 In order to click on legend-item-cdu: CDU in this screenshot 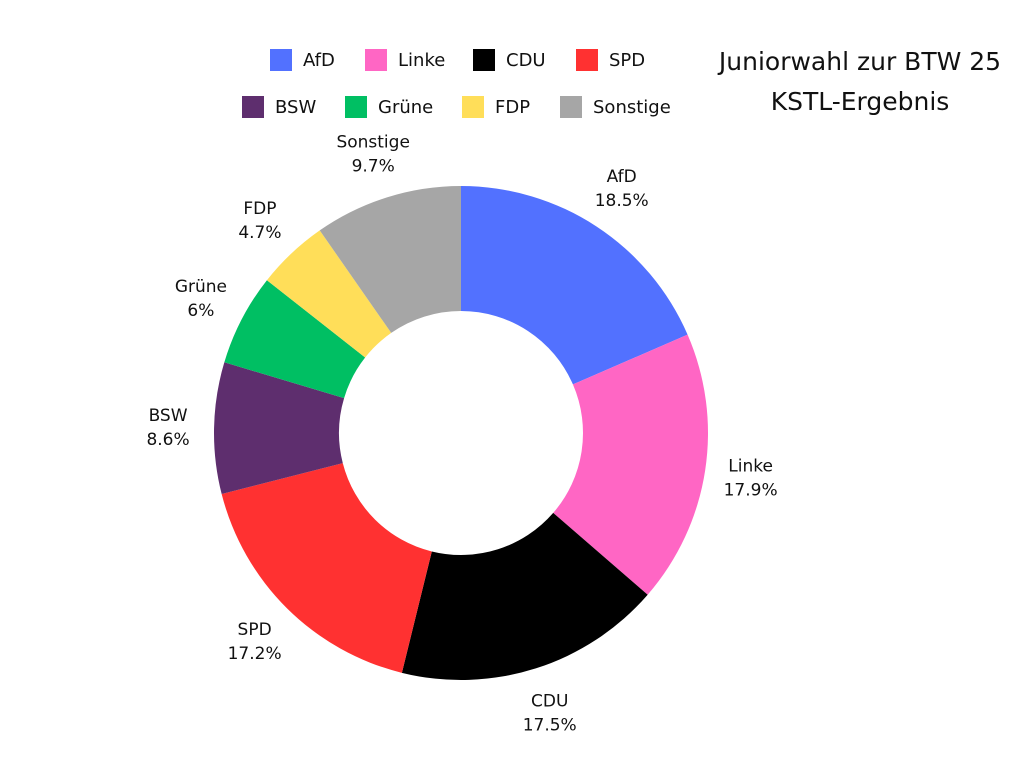, I will do `click(509, 60)`.